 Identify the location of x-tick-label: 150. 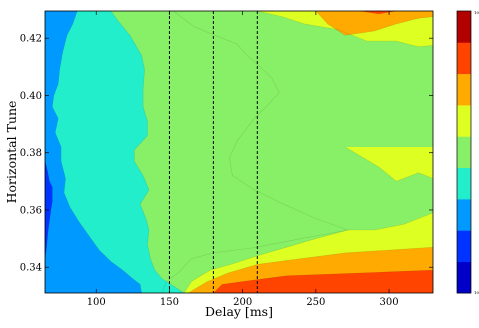
(169, 302).